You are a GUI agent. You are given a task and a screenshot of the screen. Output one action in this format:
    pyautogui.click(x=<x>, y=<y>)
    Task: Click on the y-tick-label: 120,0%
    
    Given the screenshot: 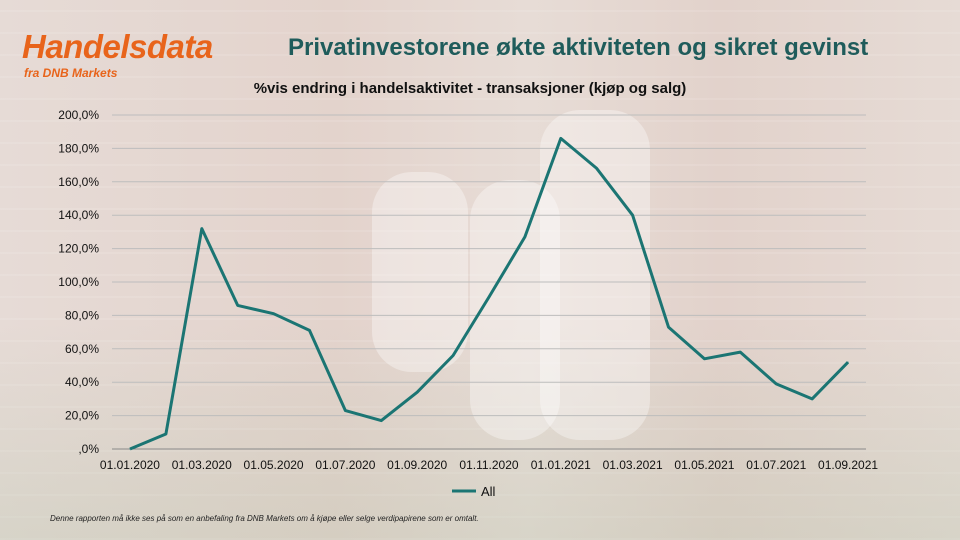 What is the action you would take?
    pyautogui.click(x=78, y=249)
    